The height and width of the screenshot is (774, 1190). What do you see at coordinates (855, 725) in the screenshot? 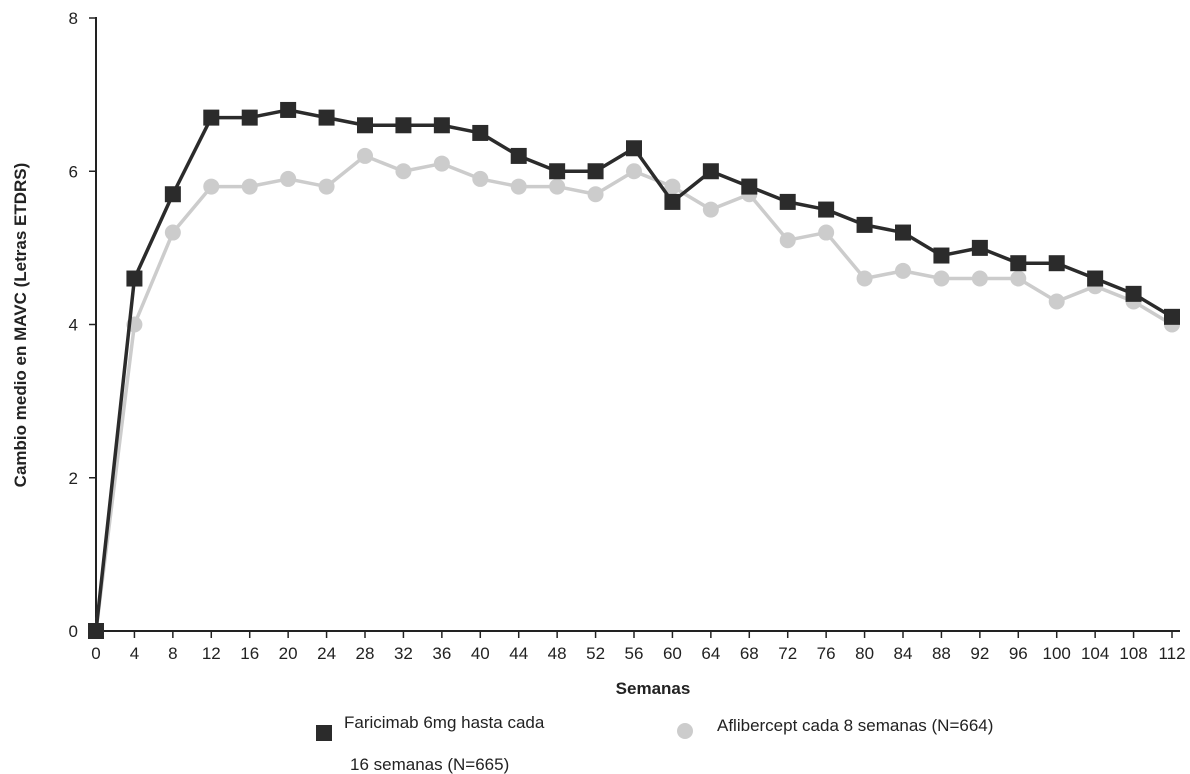
I see `legend-label-line: Aflibercept cada 8 semanas (N=664)` at bounding box center [855, 725].